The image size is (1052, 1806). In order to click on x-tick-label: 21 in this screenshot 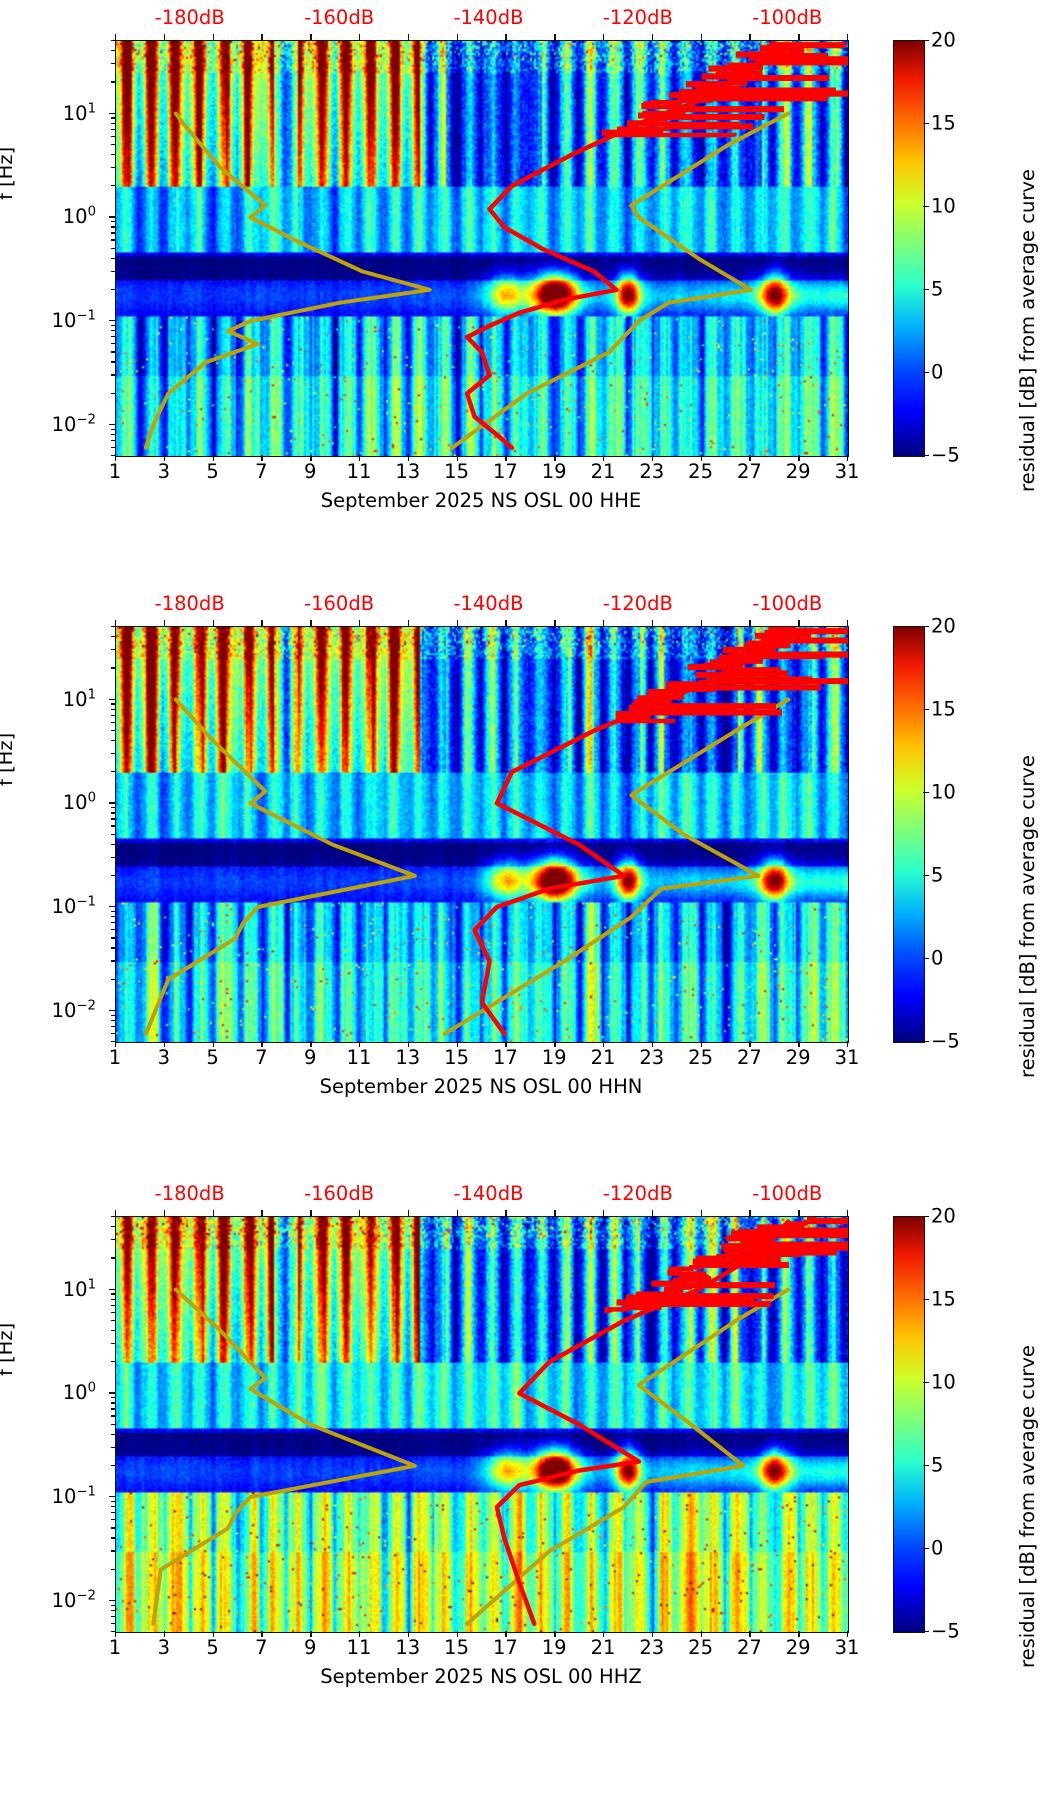, I will do `click(603, 471)`.